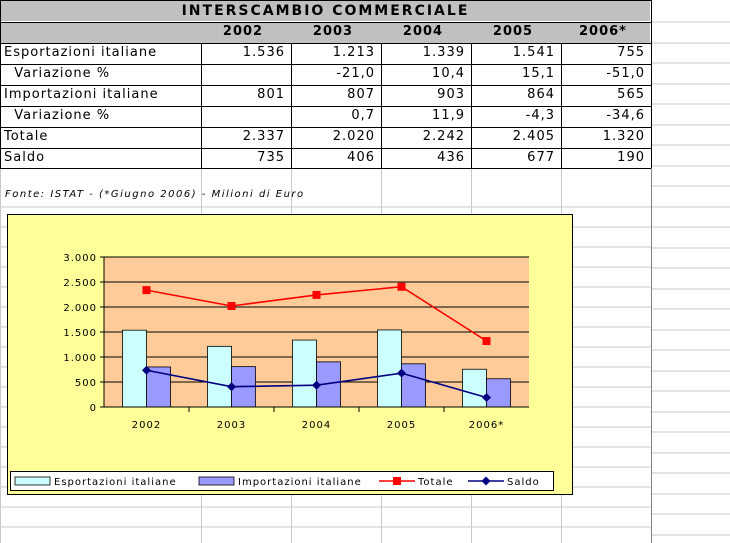 The width and height of the screenshot is (730, 543). What do you see at coordinates (300, 482) in the screenshot?
I see `legend-label: Importazioni italiane` at bounding box center [300, 482].